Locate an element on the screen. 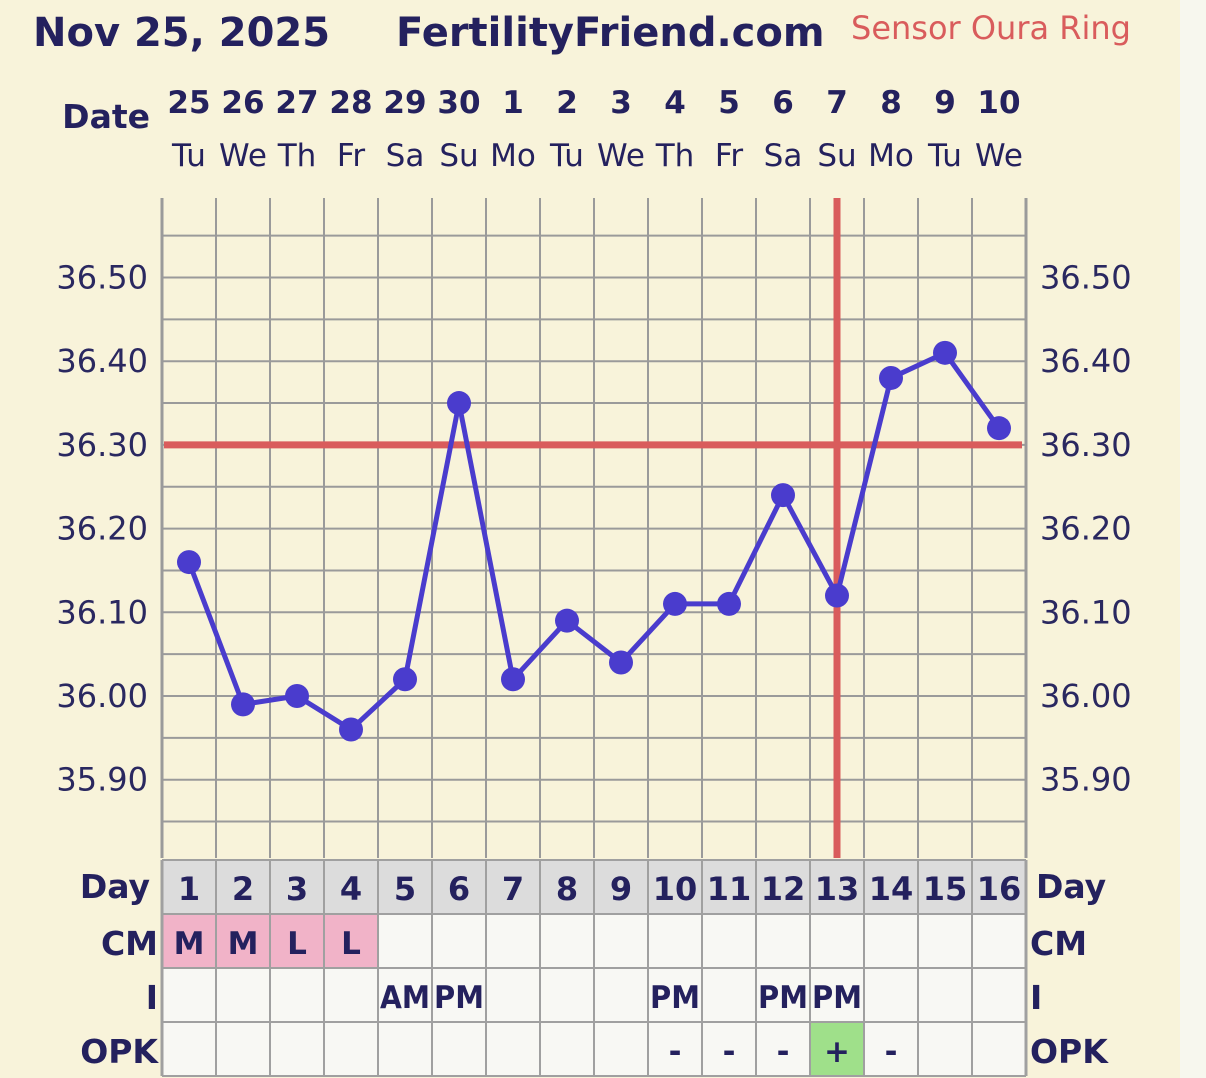 The height and width of the screenshot is (1078, 1206). cycle-day-number: 3 is located at coordinates (297, 889).